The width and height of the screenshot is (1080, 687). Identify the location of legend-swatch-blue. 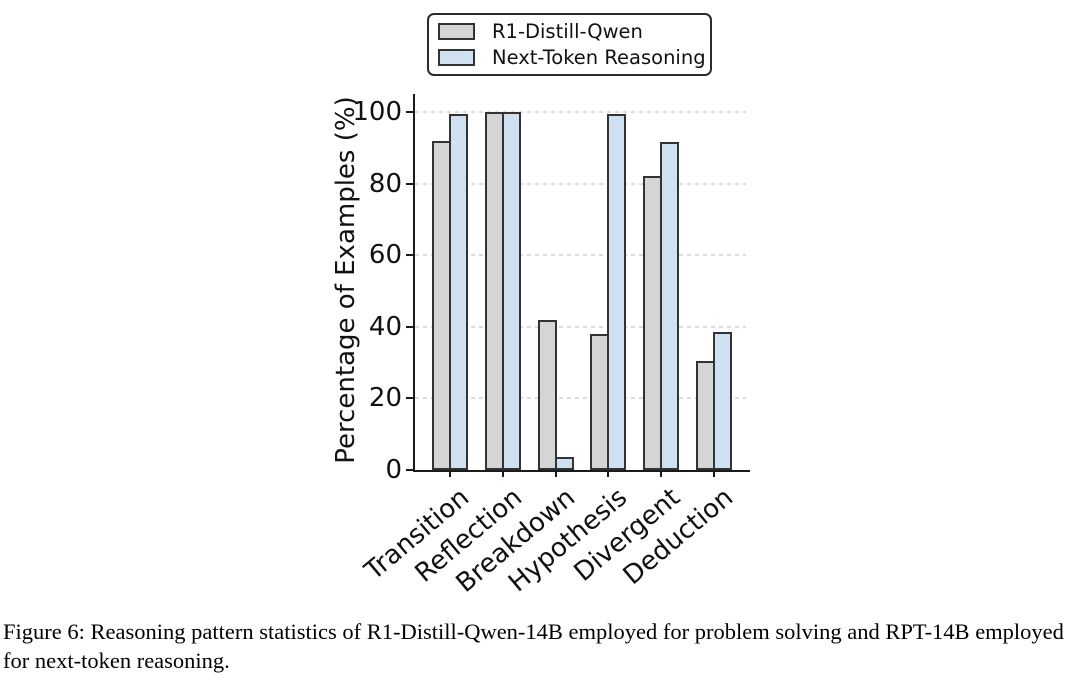
(456, 58).